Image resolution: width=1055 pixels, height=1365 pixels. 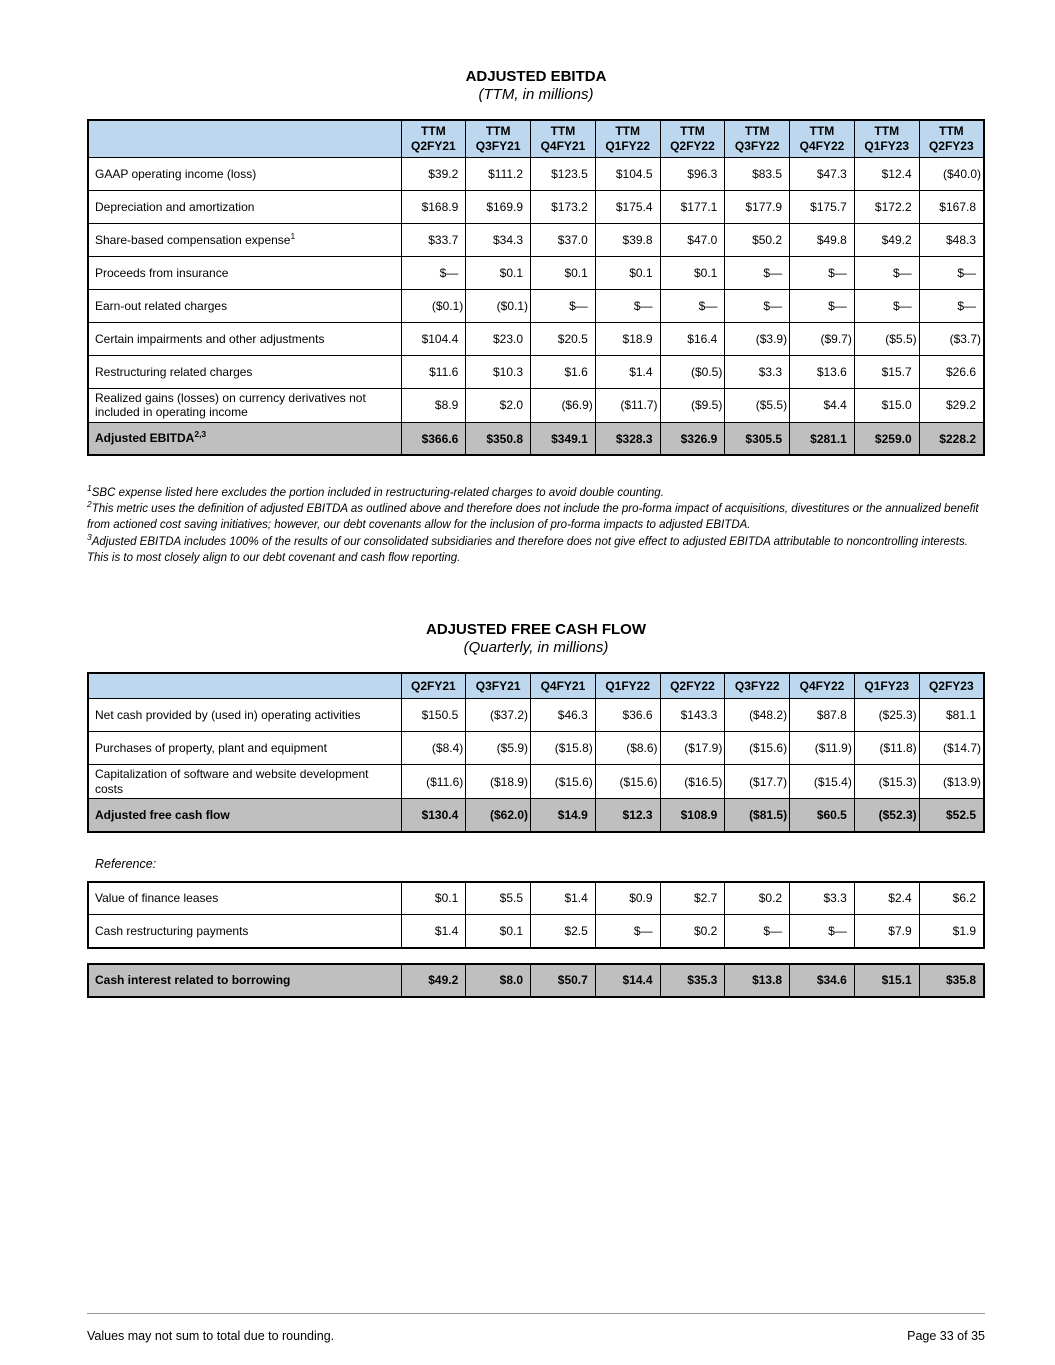 What do you see at coordinates (951, 980) in the screenshot?
I see `value-cell: $35.8` at bounding box center [951, 980].